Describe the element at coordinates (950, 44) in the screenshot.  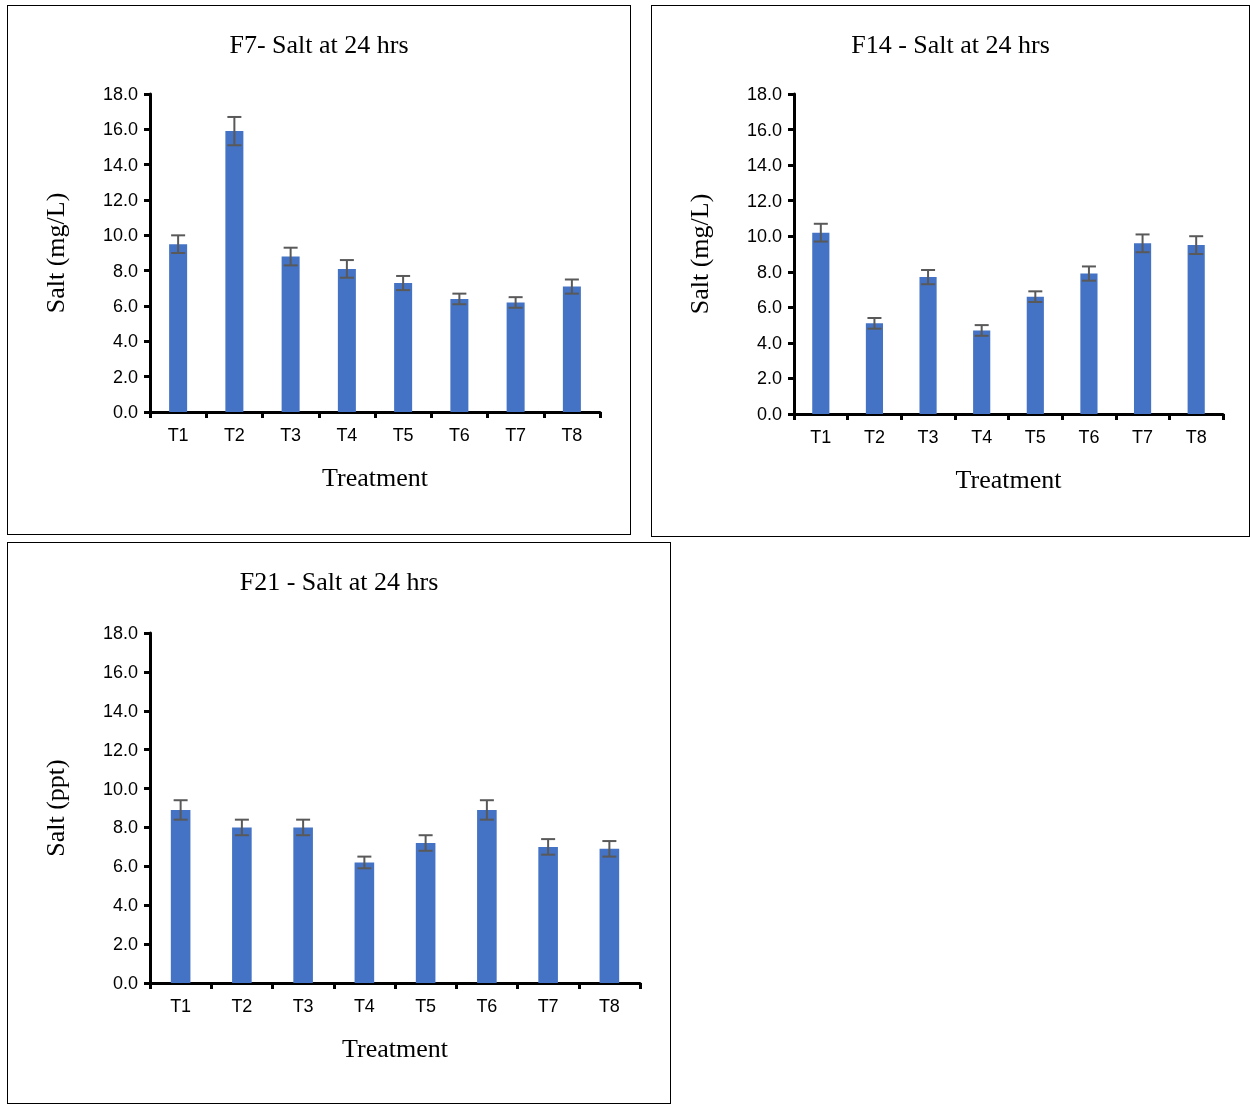
I see `chart-title: F14 - Salt at 24 hrs` at that location.